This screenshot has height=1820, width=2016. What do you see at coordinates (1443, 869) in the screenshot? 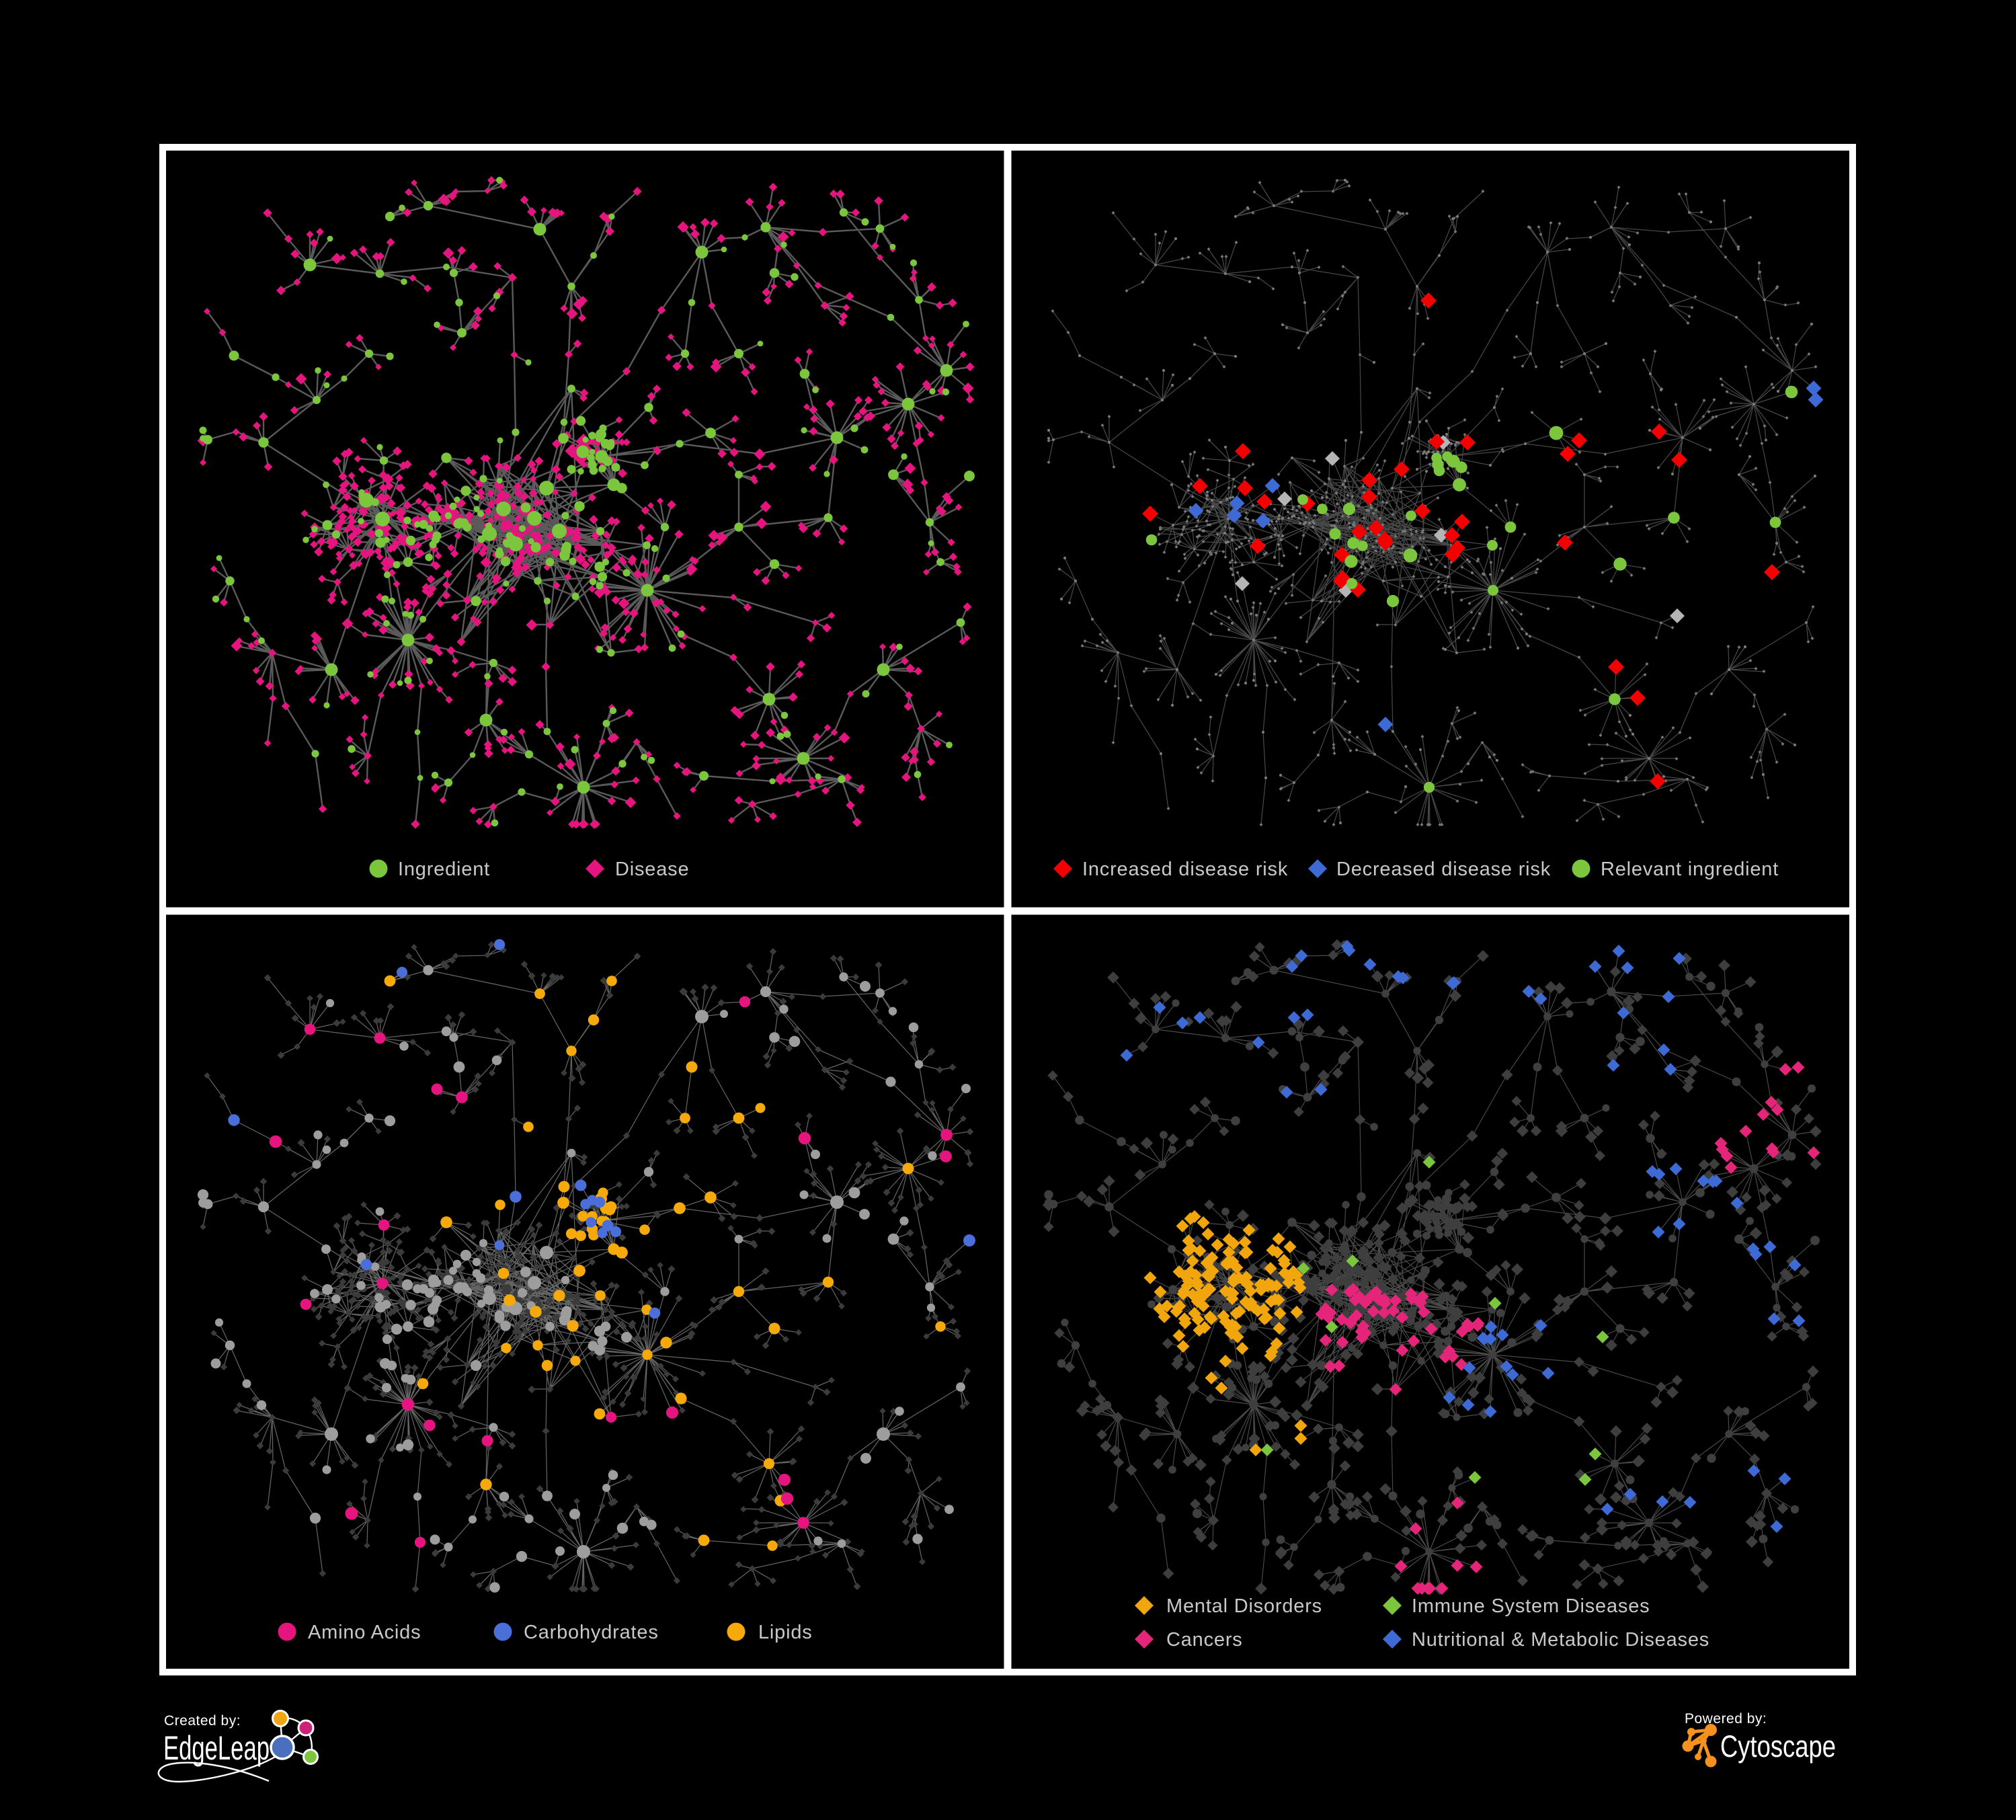
I see `svg-text: Decreased disease risk` at bounding box center [1443, 869].